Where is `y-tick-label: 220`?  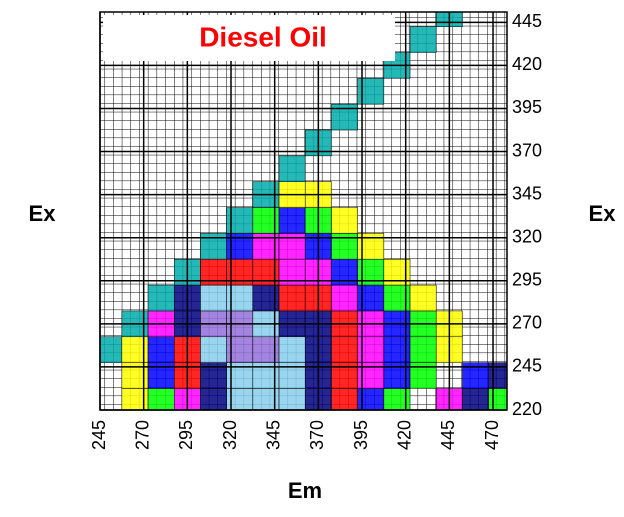
y-tick-label: 220 is located at coordinates (527, 409).